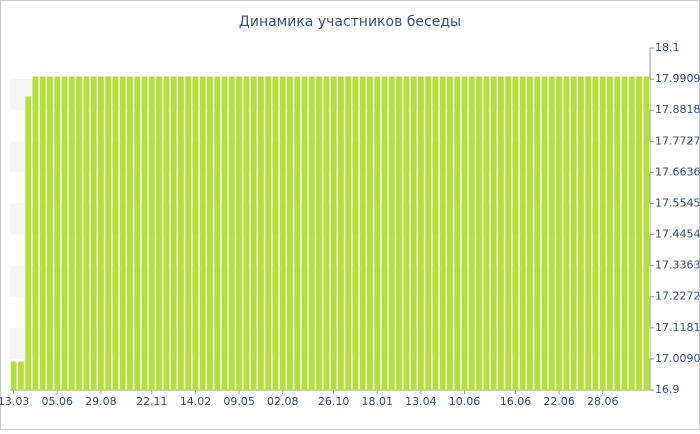  I want to click on y-tick-label: 17.4454, so click(677, 234).